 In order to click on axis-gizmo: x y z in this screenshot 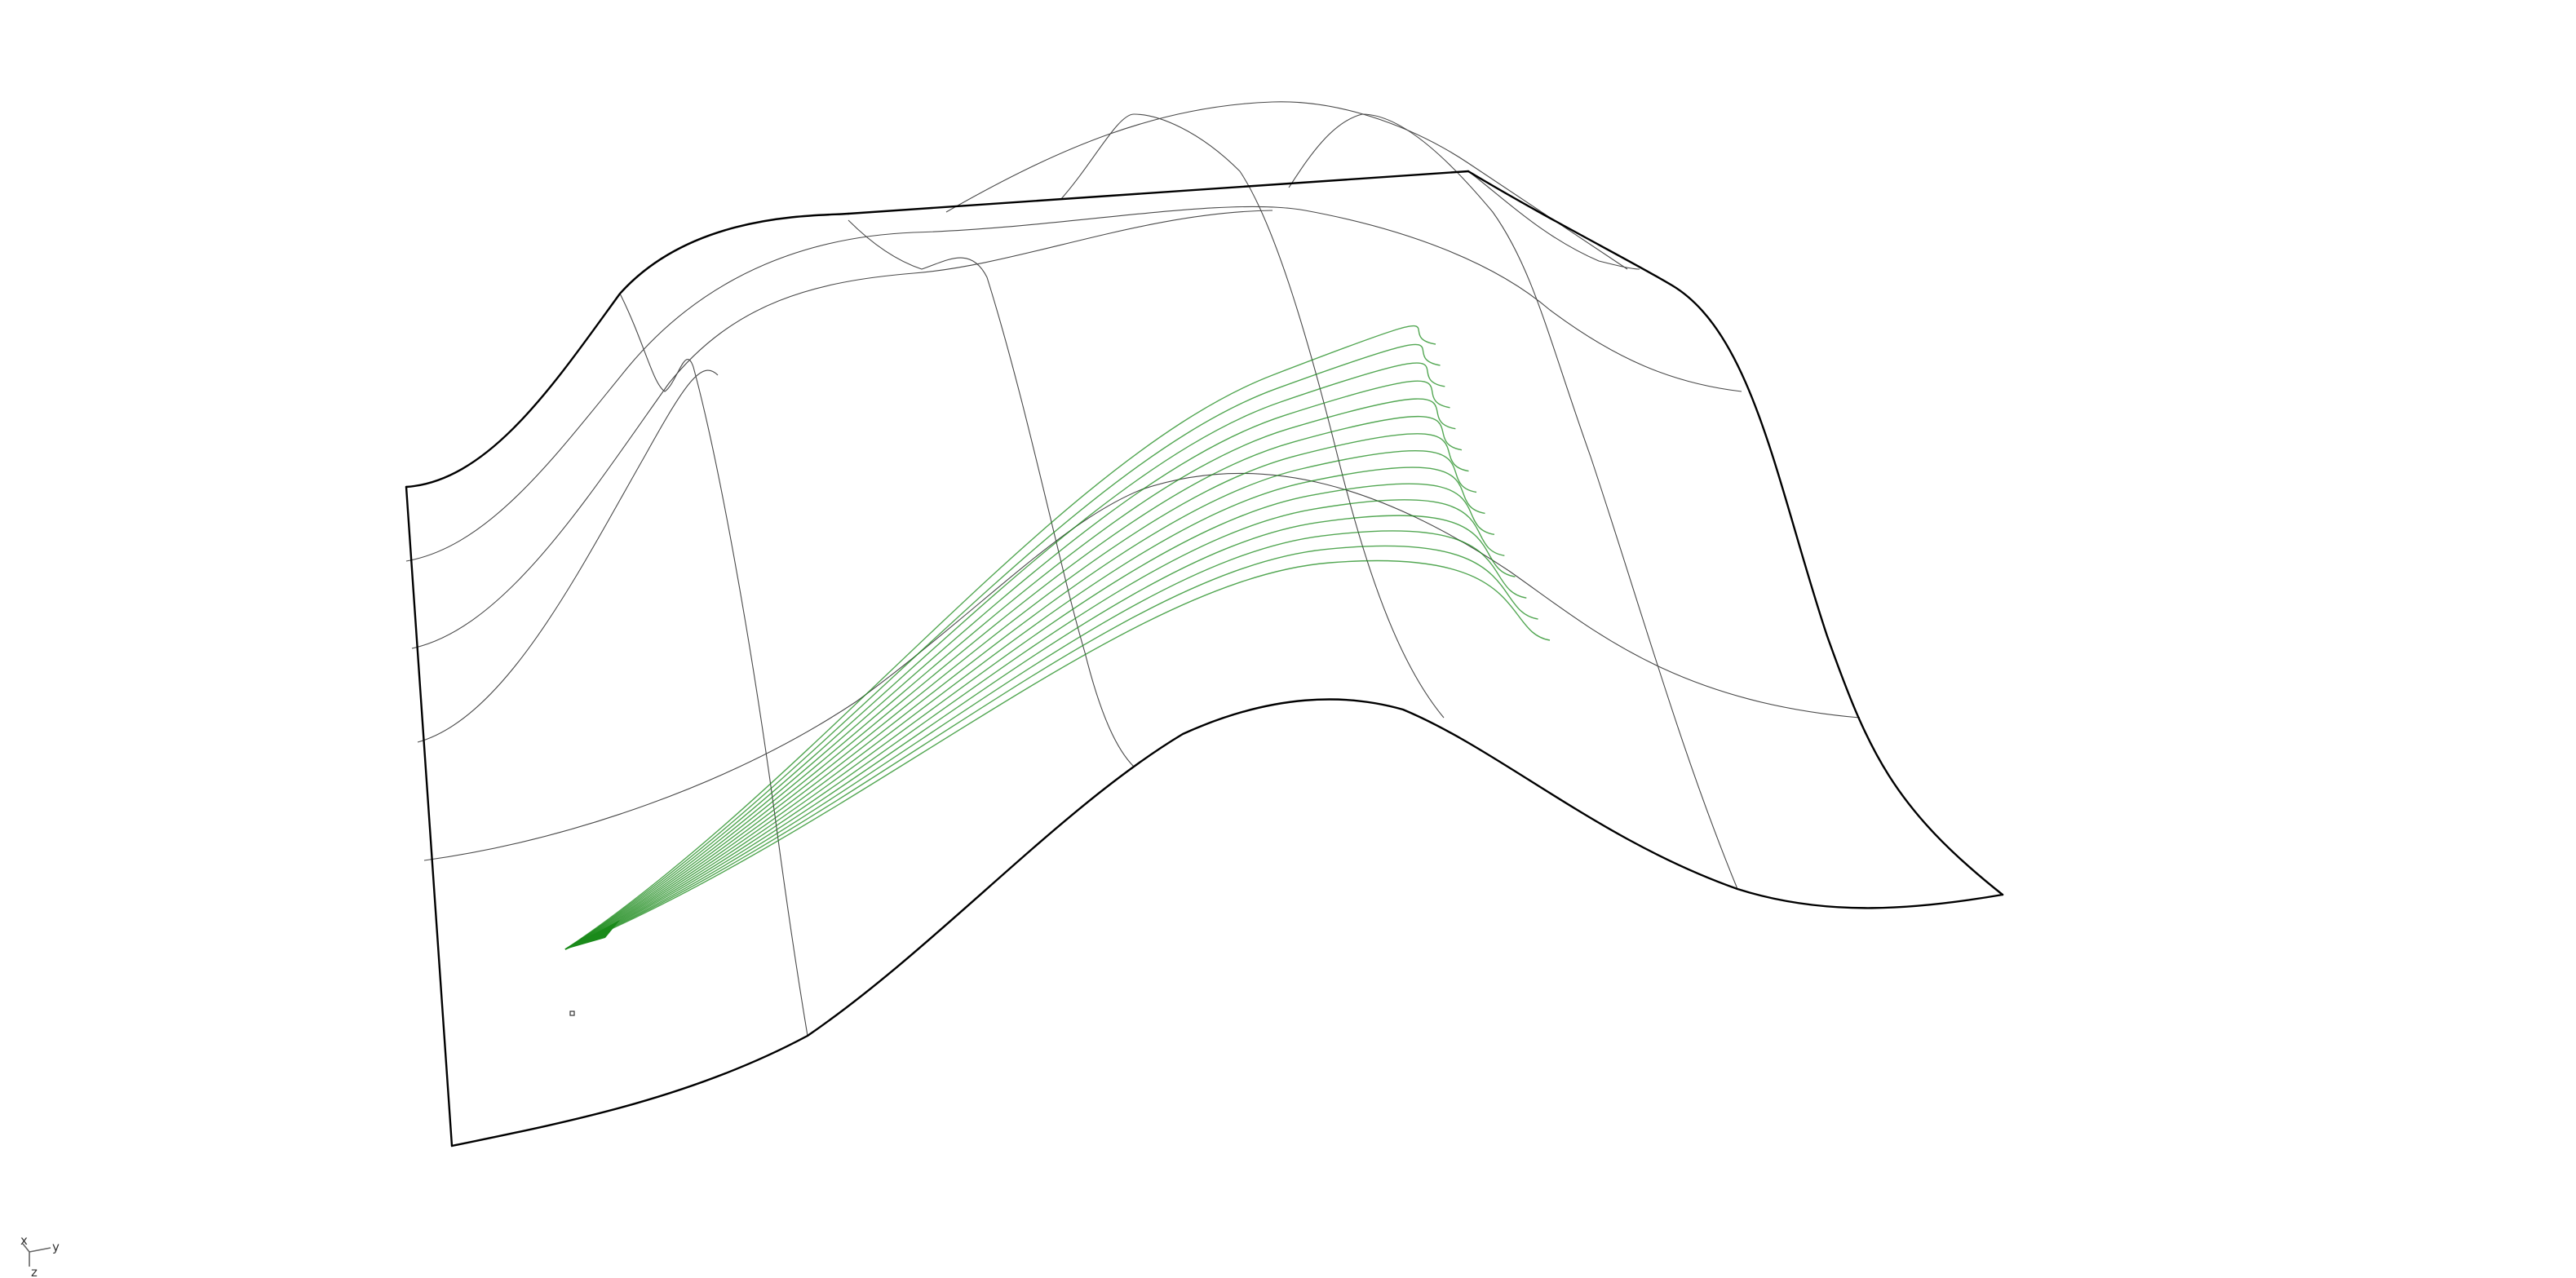, I will do `click(40, 1255)`.